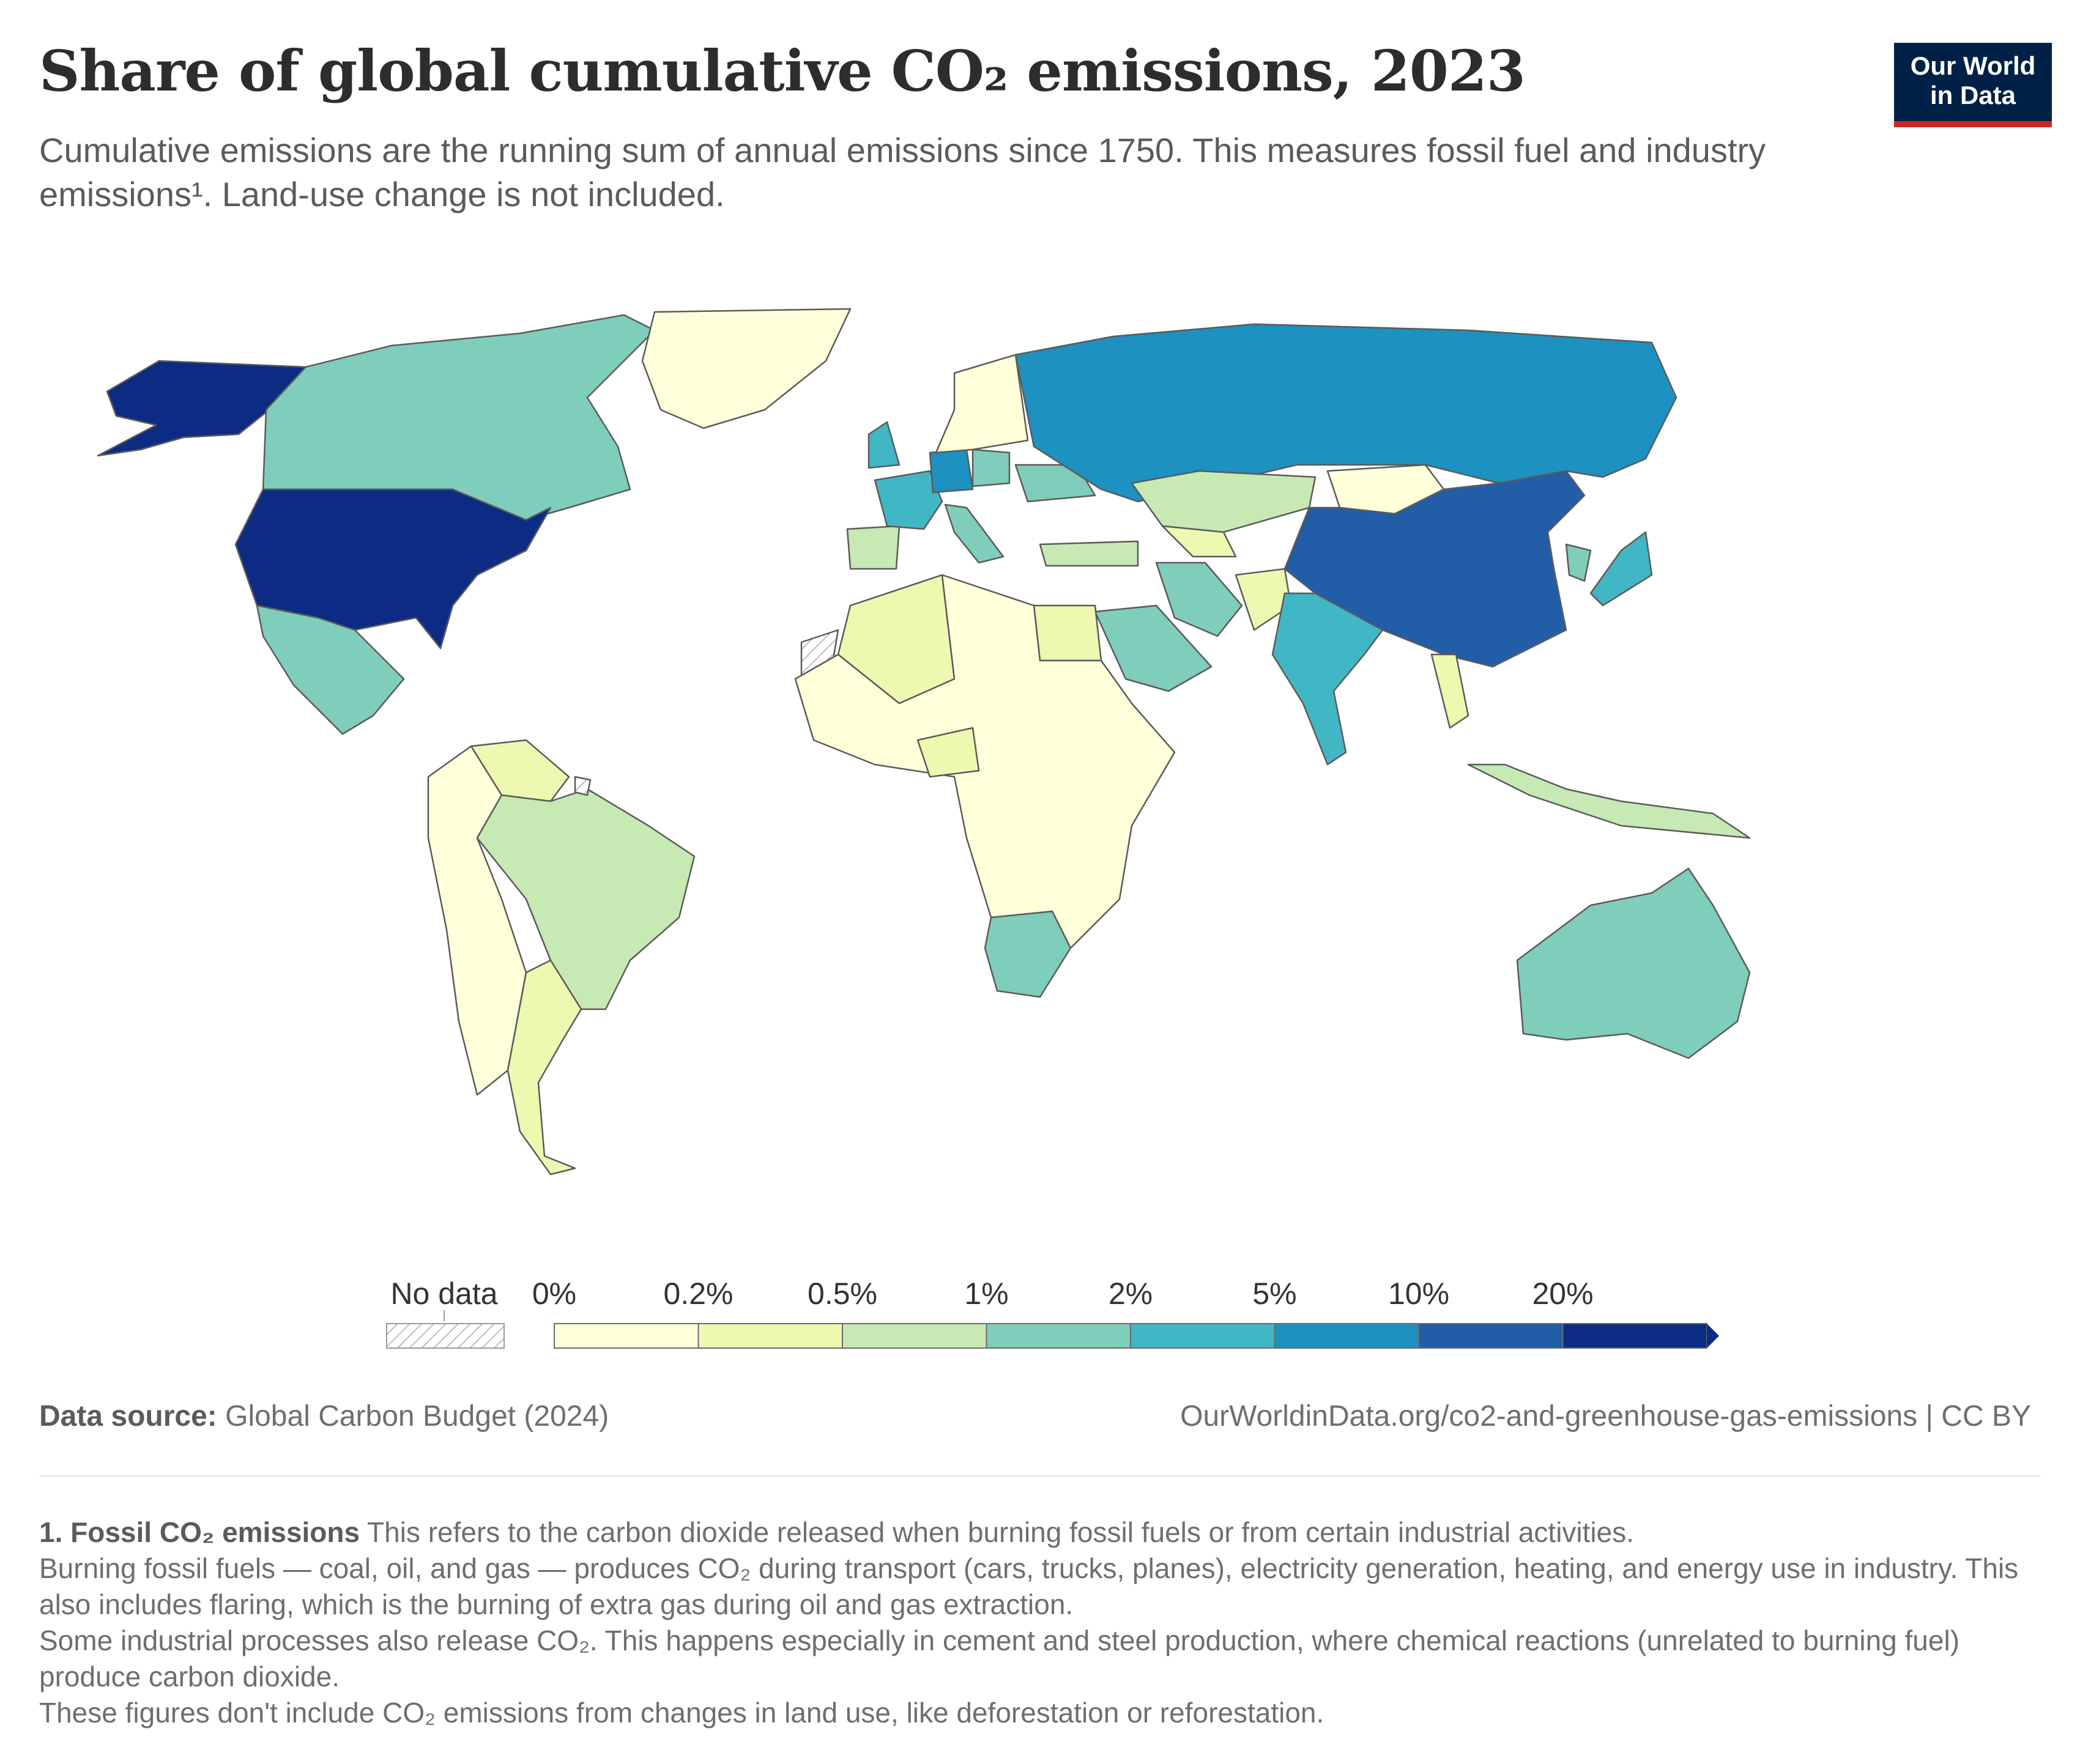 The width and height of the screenshot is (2080, 1764). I want to click on map-region-japan, so click(1621, 569).